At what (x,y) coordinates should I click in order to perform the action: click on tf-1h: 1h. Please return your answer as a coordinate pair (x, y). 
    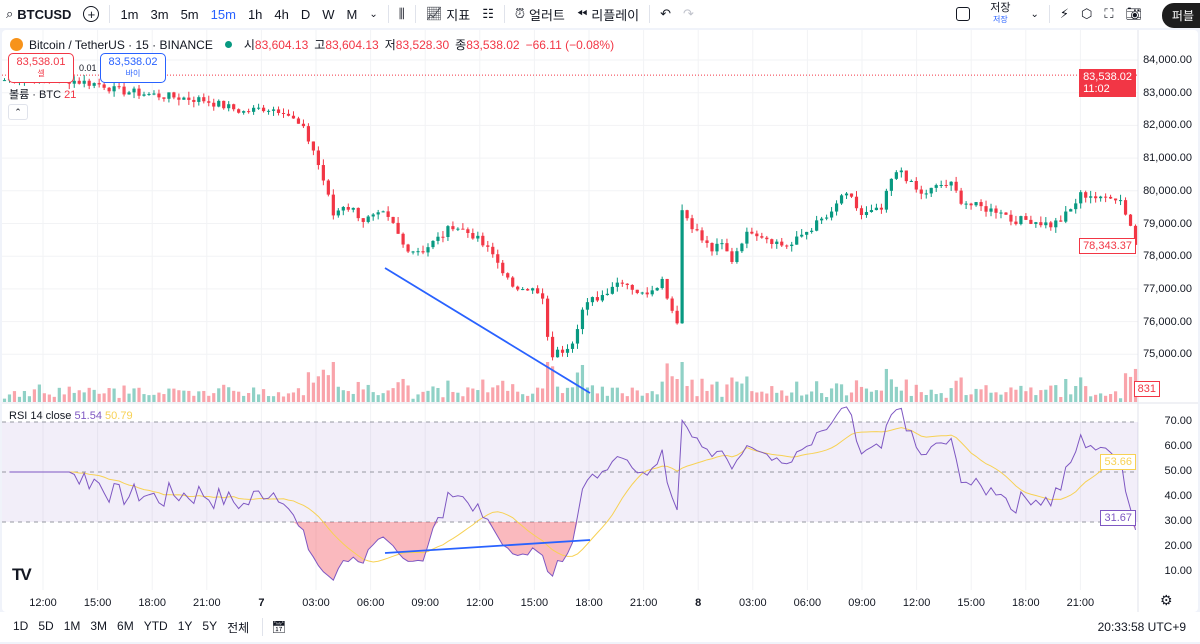
    Looking at the image, I should click on (255, 14).